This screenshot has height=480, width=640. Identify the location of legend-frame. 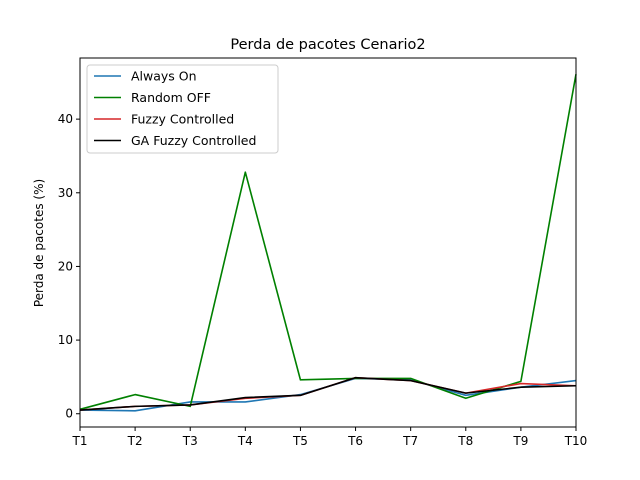
(182, 109).